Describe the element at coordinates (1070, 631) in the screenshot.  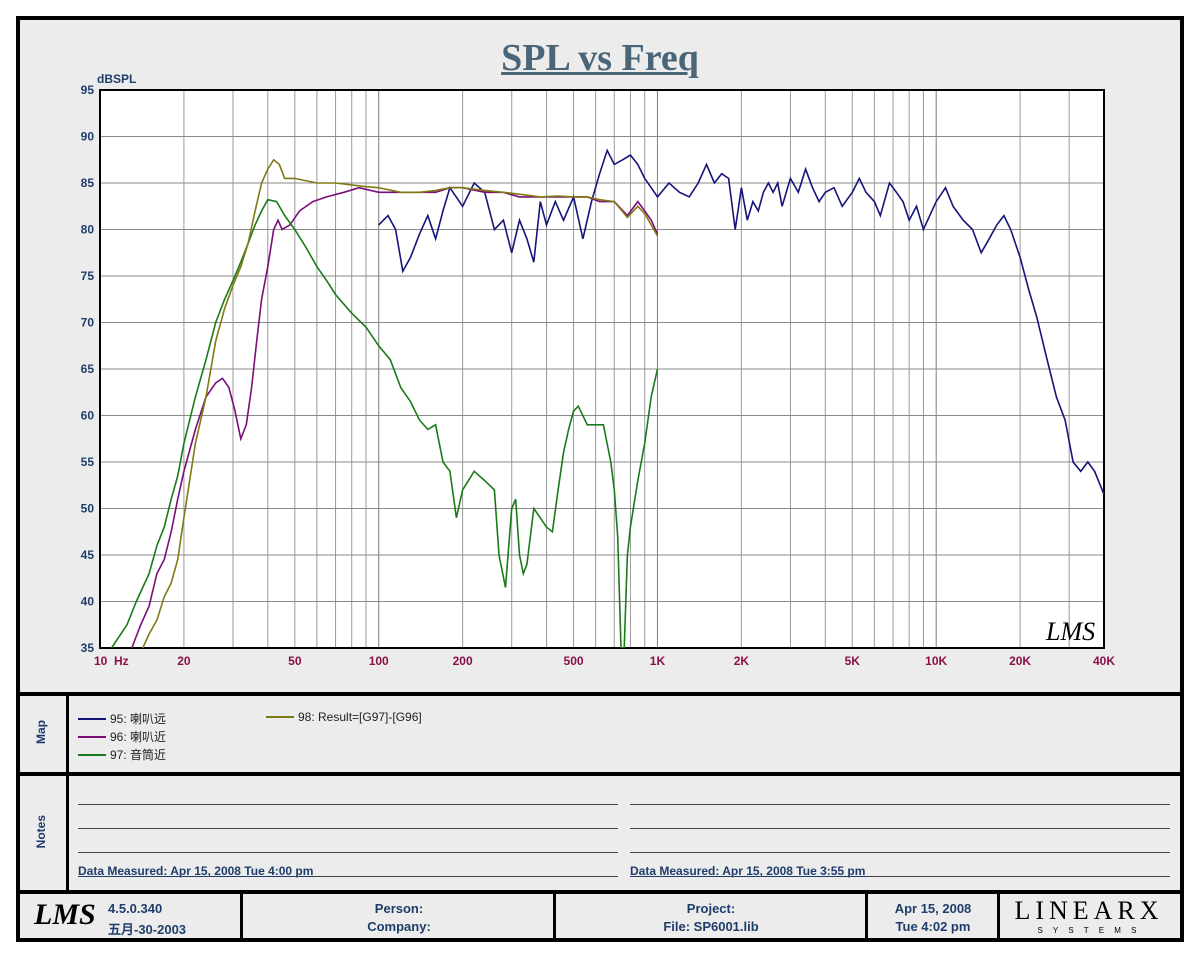
I see `lms-watermark: LMS` at that location.